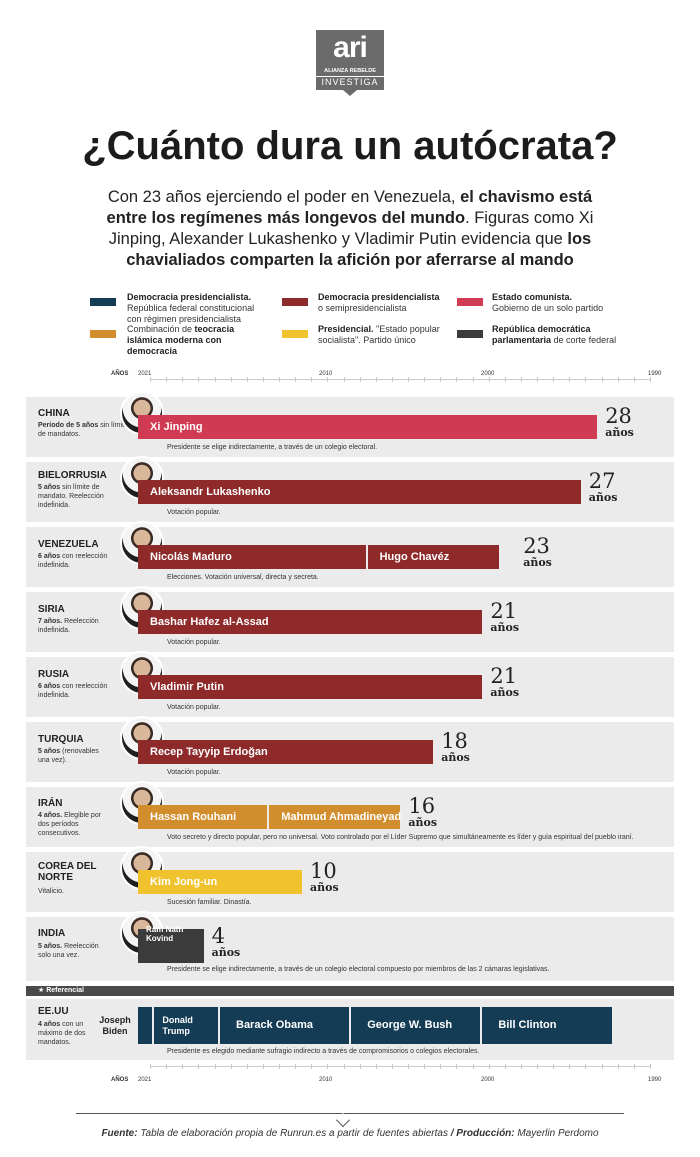  Describe the element at coordinates (470, 334) in the screenshot. I see `legend-swatch-dark` at that location.